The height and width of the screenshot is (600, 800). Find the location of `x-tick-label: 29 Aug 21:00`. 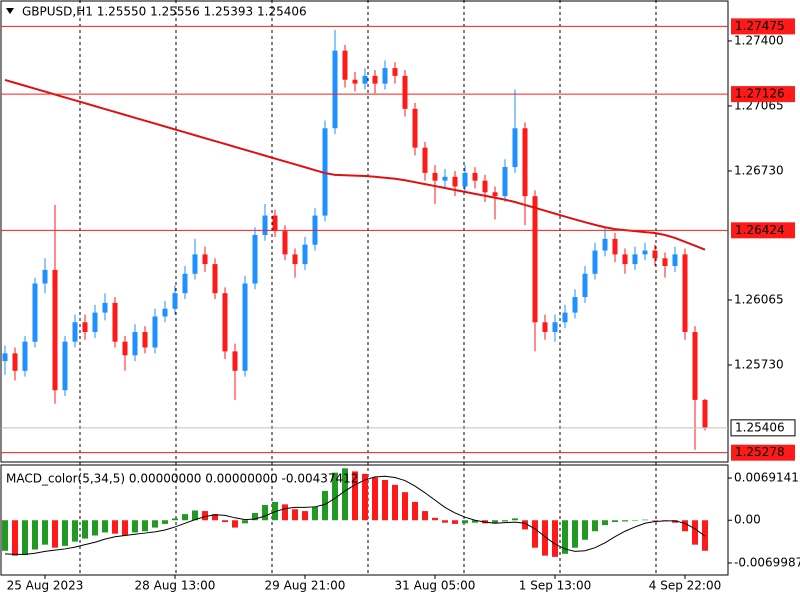

x-tick-label: 29 Aug 21:00 is located at coordinates (305, 586).